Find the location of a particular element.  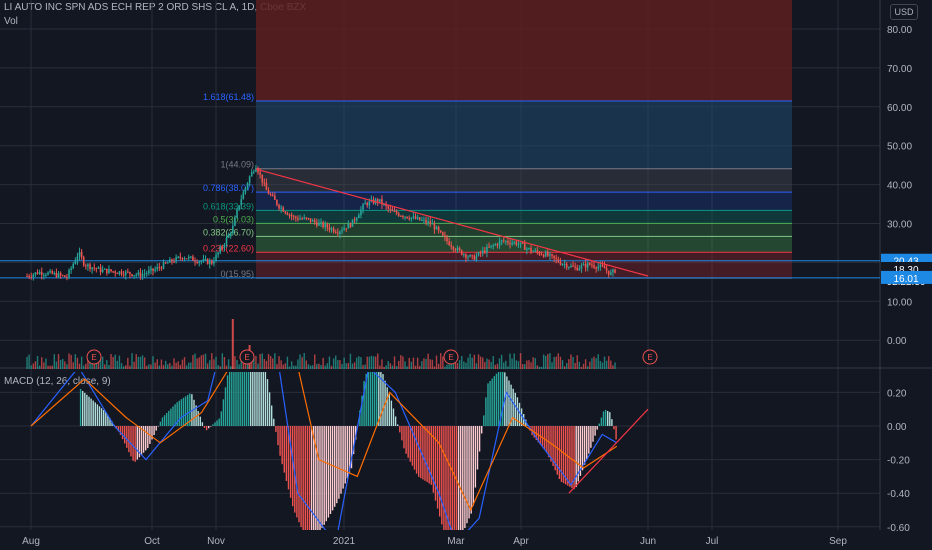

time-tick-label: Mar is located at coordinates (456, 541).